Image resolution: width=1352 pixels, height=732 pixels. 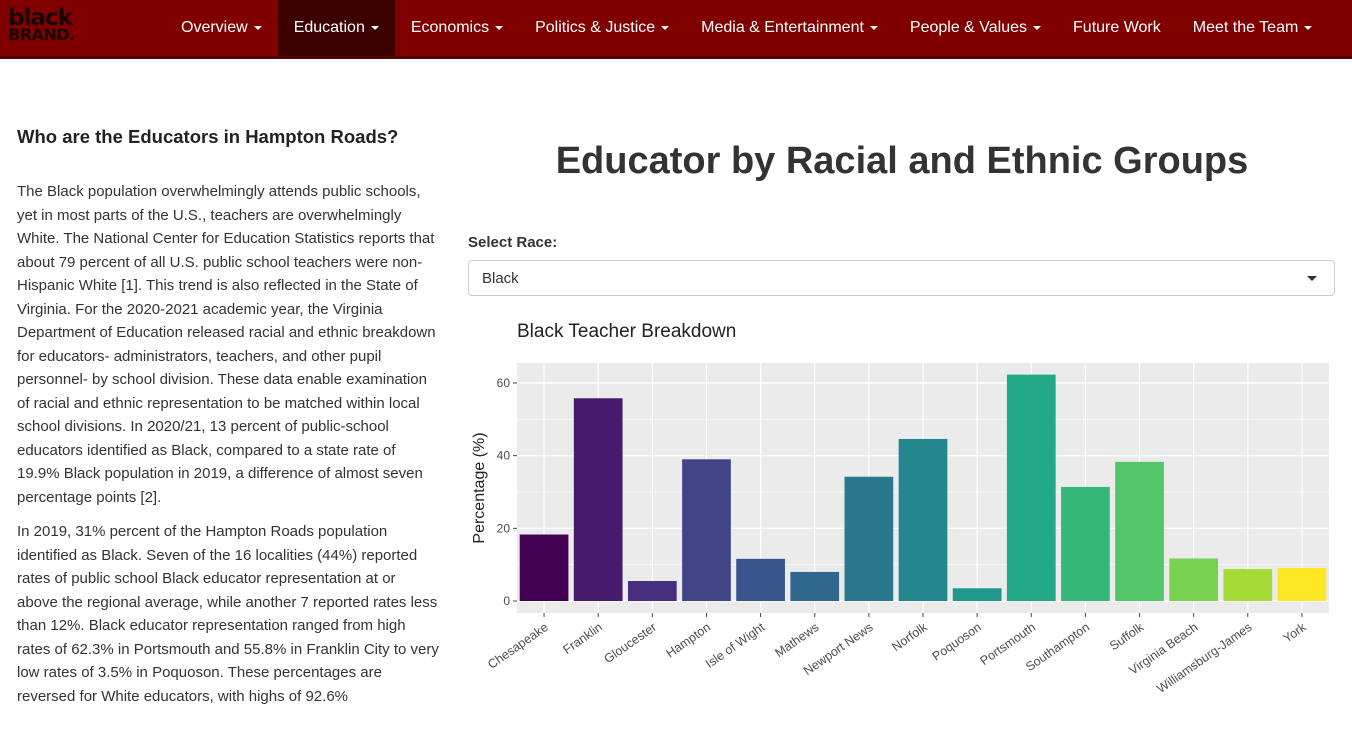 I want to click on nav-item-people-values: People & Values, so click(x=975, y=28).